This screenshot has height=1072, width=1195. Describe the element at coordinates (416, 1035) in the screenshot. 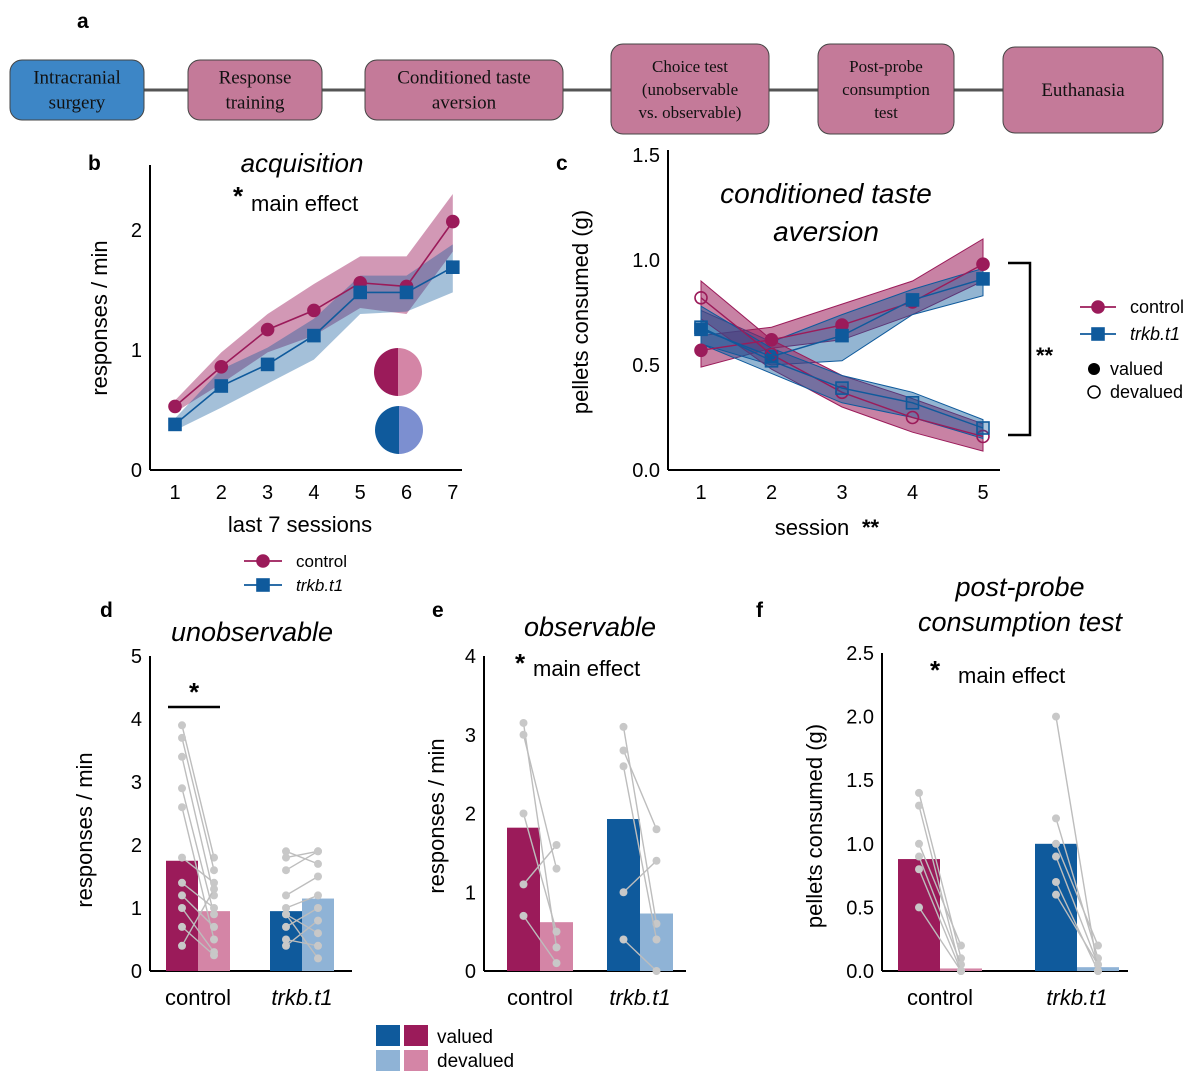

I see `legend-swatch-control-valued` at that location.